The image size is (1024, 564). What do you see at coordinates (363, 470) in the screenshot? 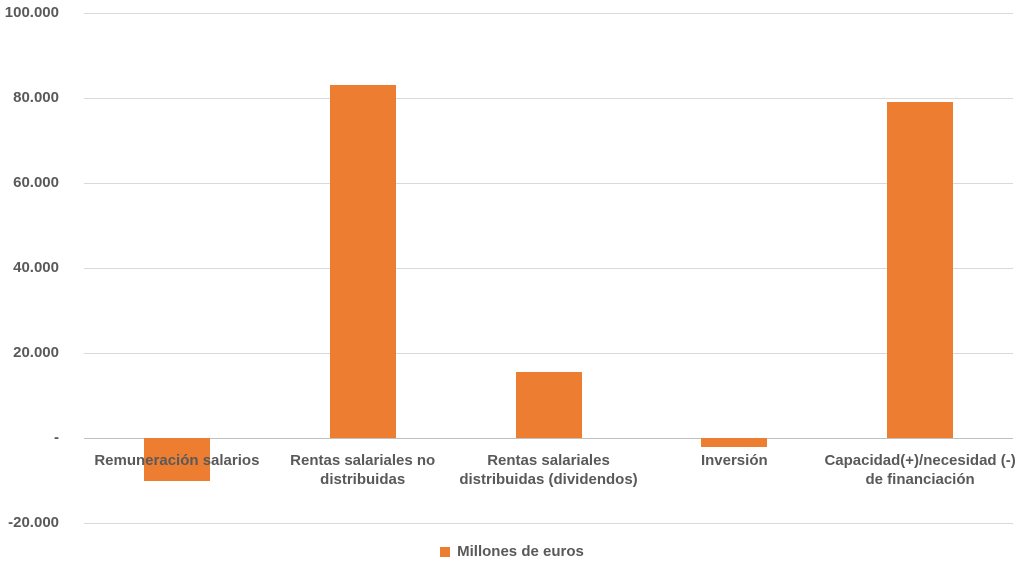
I see `category-label: Rentas salariales no distribuidas` at bounding box center [363, 470].